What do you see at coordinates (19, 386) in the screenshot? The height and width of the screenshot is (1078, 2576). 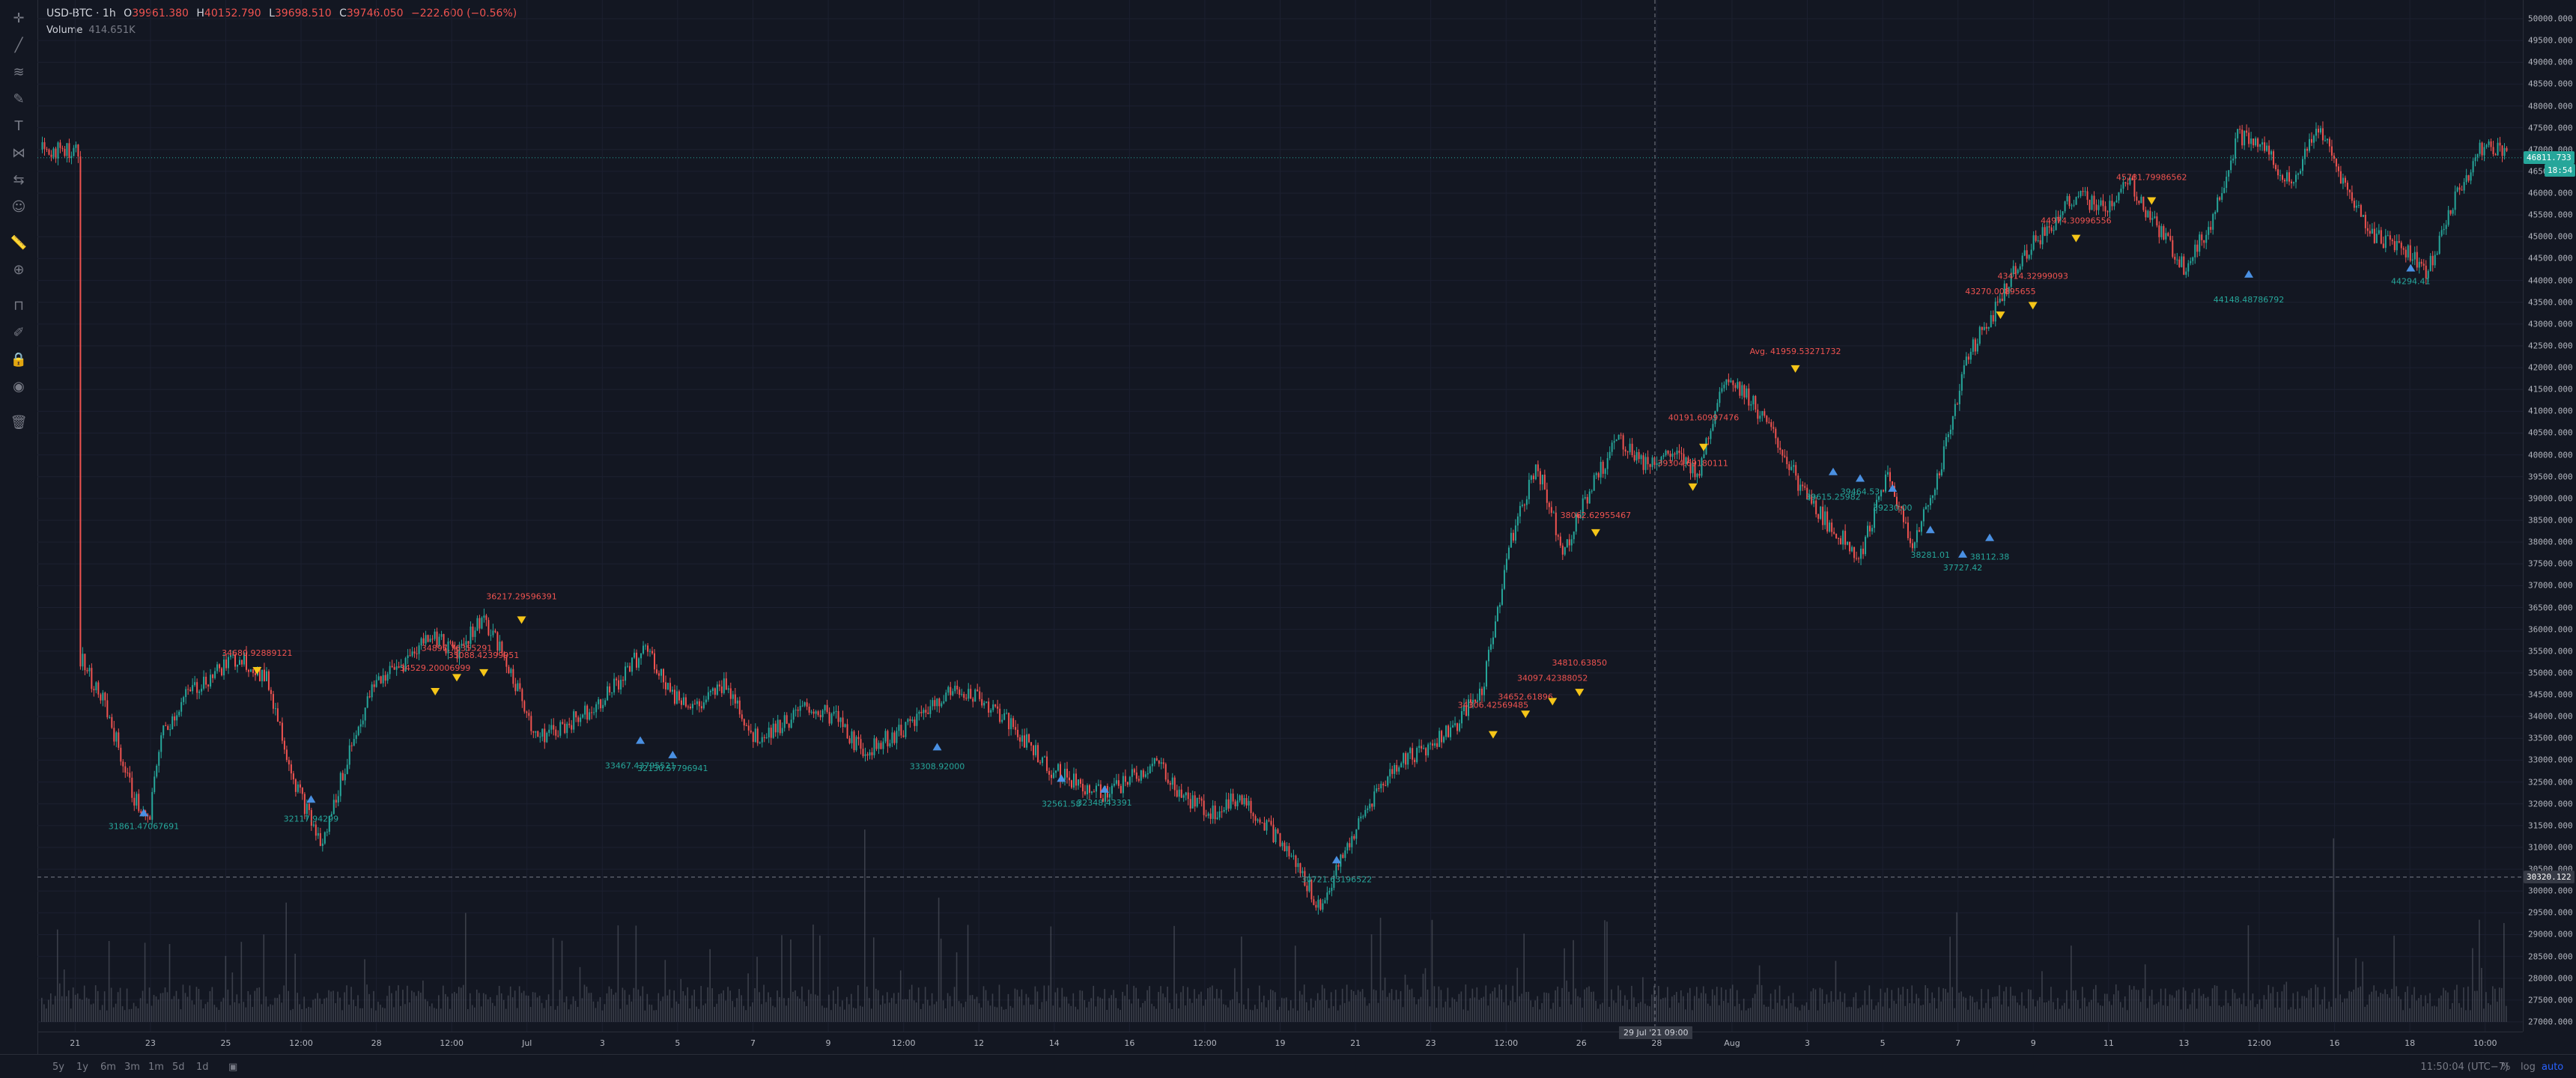 I see `eye-icon: ◉` at bounding box center [19, 386].